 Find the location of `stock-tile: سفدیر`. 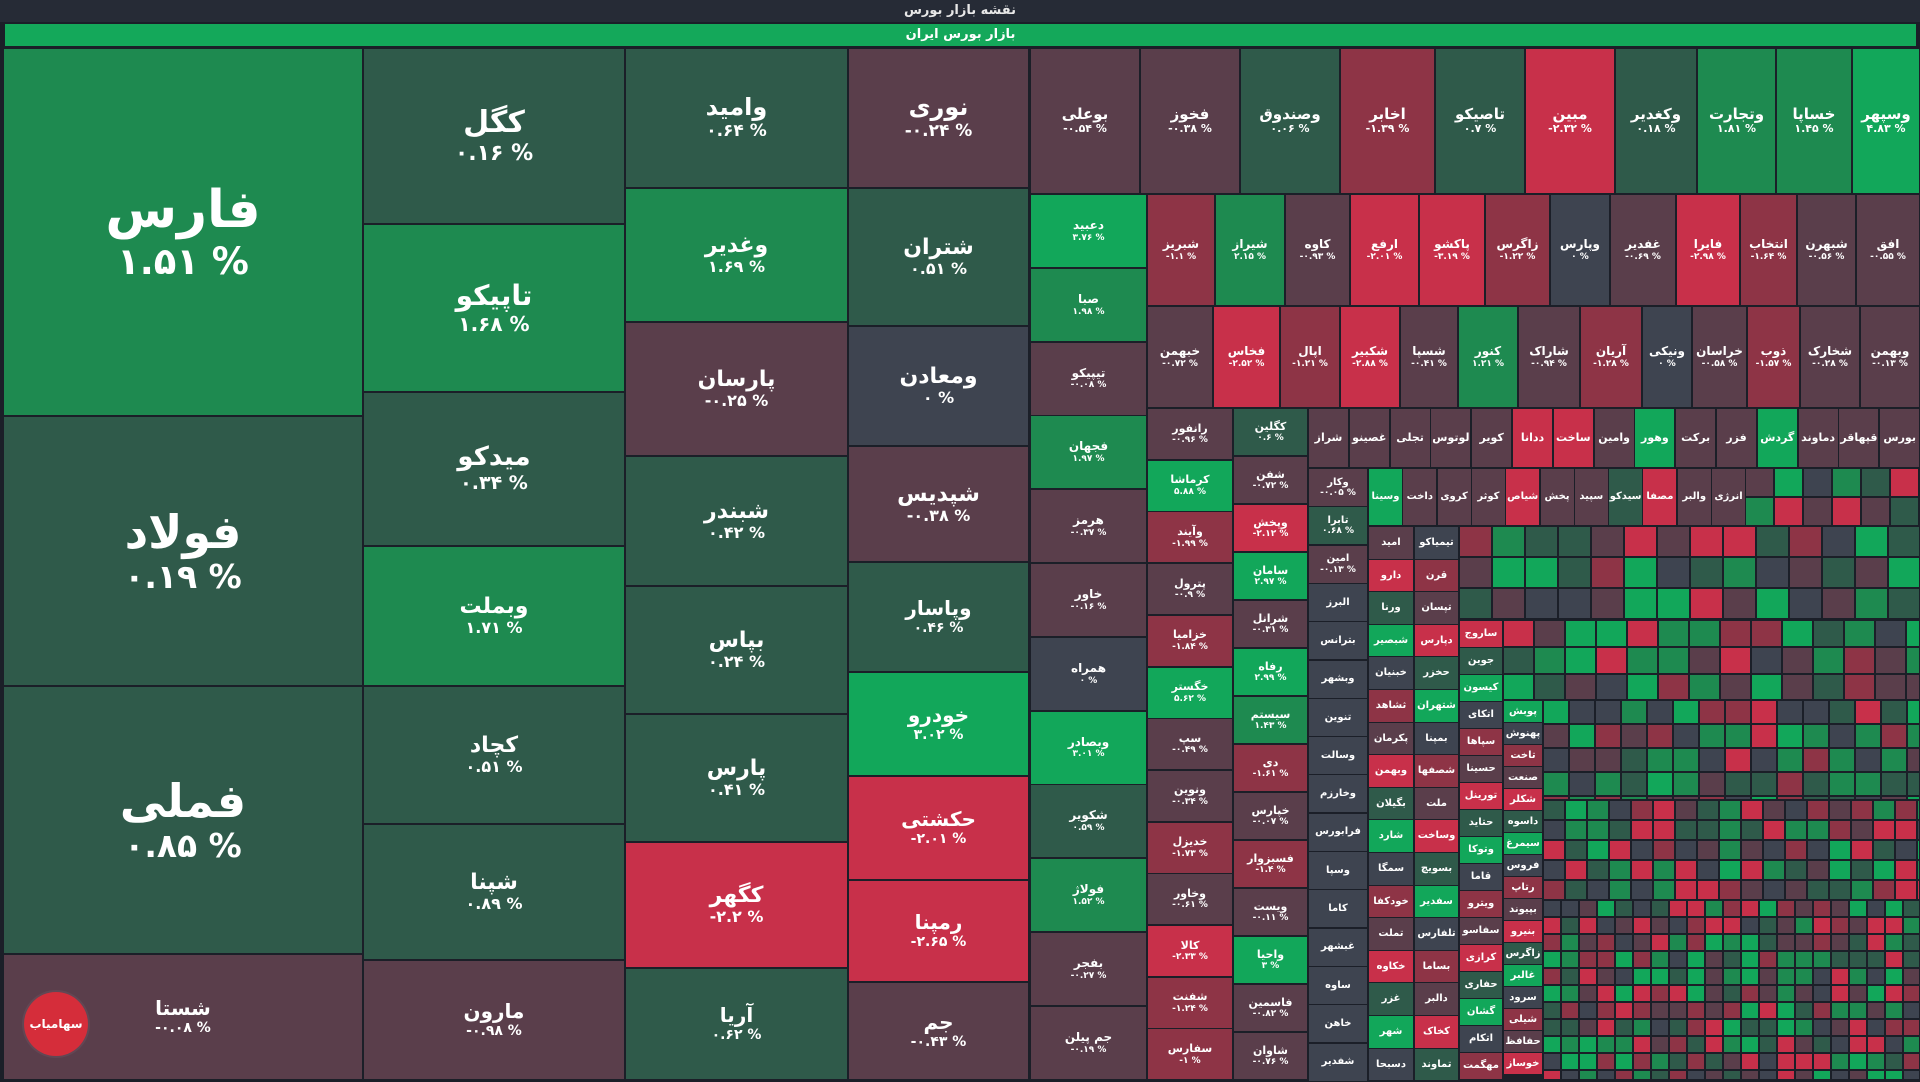

stock-tile: سفدیر is located at coordinates (1436, 901).